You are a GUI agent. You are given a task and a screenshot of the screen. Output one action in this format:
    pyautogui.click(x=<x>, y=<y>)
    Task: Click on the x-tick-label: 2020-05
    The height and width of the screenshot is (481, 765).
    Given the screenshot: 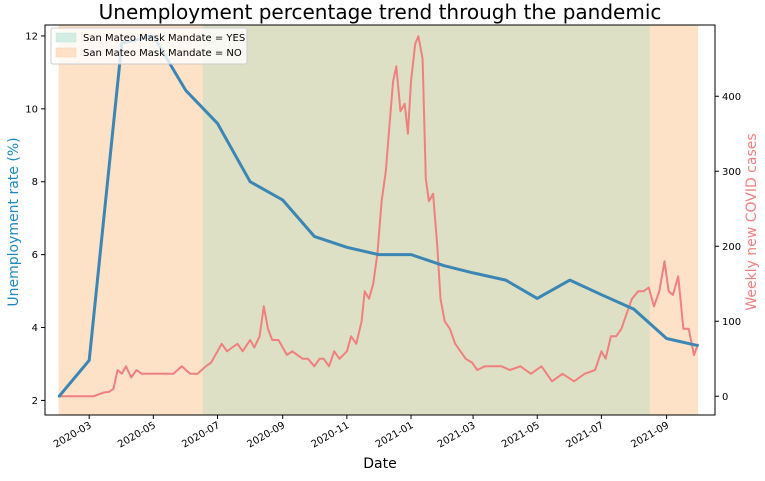 What is the action you would take?
    pyautogui.click(x=137, y=435)
    